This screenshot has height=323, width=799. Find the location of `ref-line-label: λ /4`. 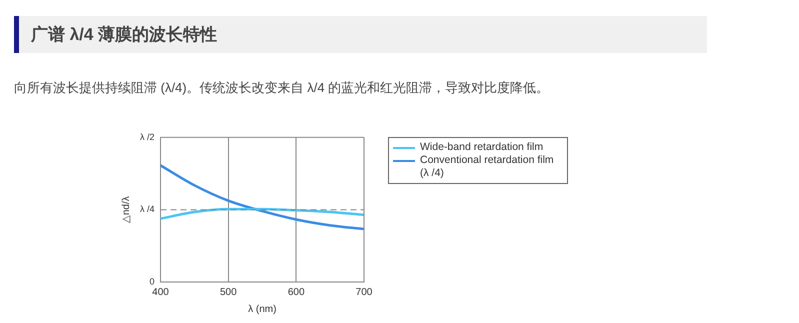

ref-line-label: λ /4 is located at coordinates (147, 209).